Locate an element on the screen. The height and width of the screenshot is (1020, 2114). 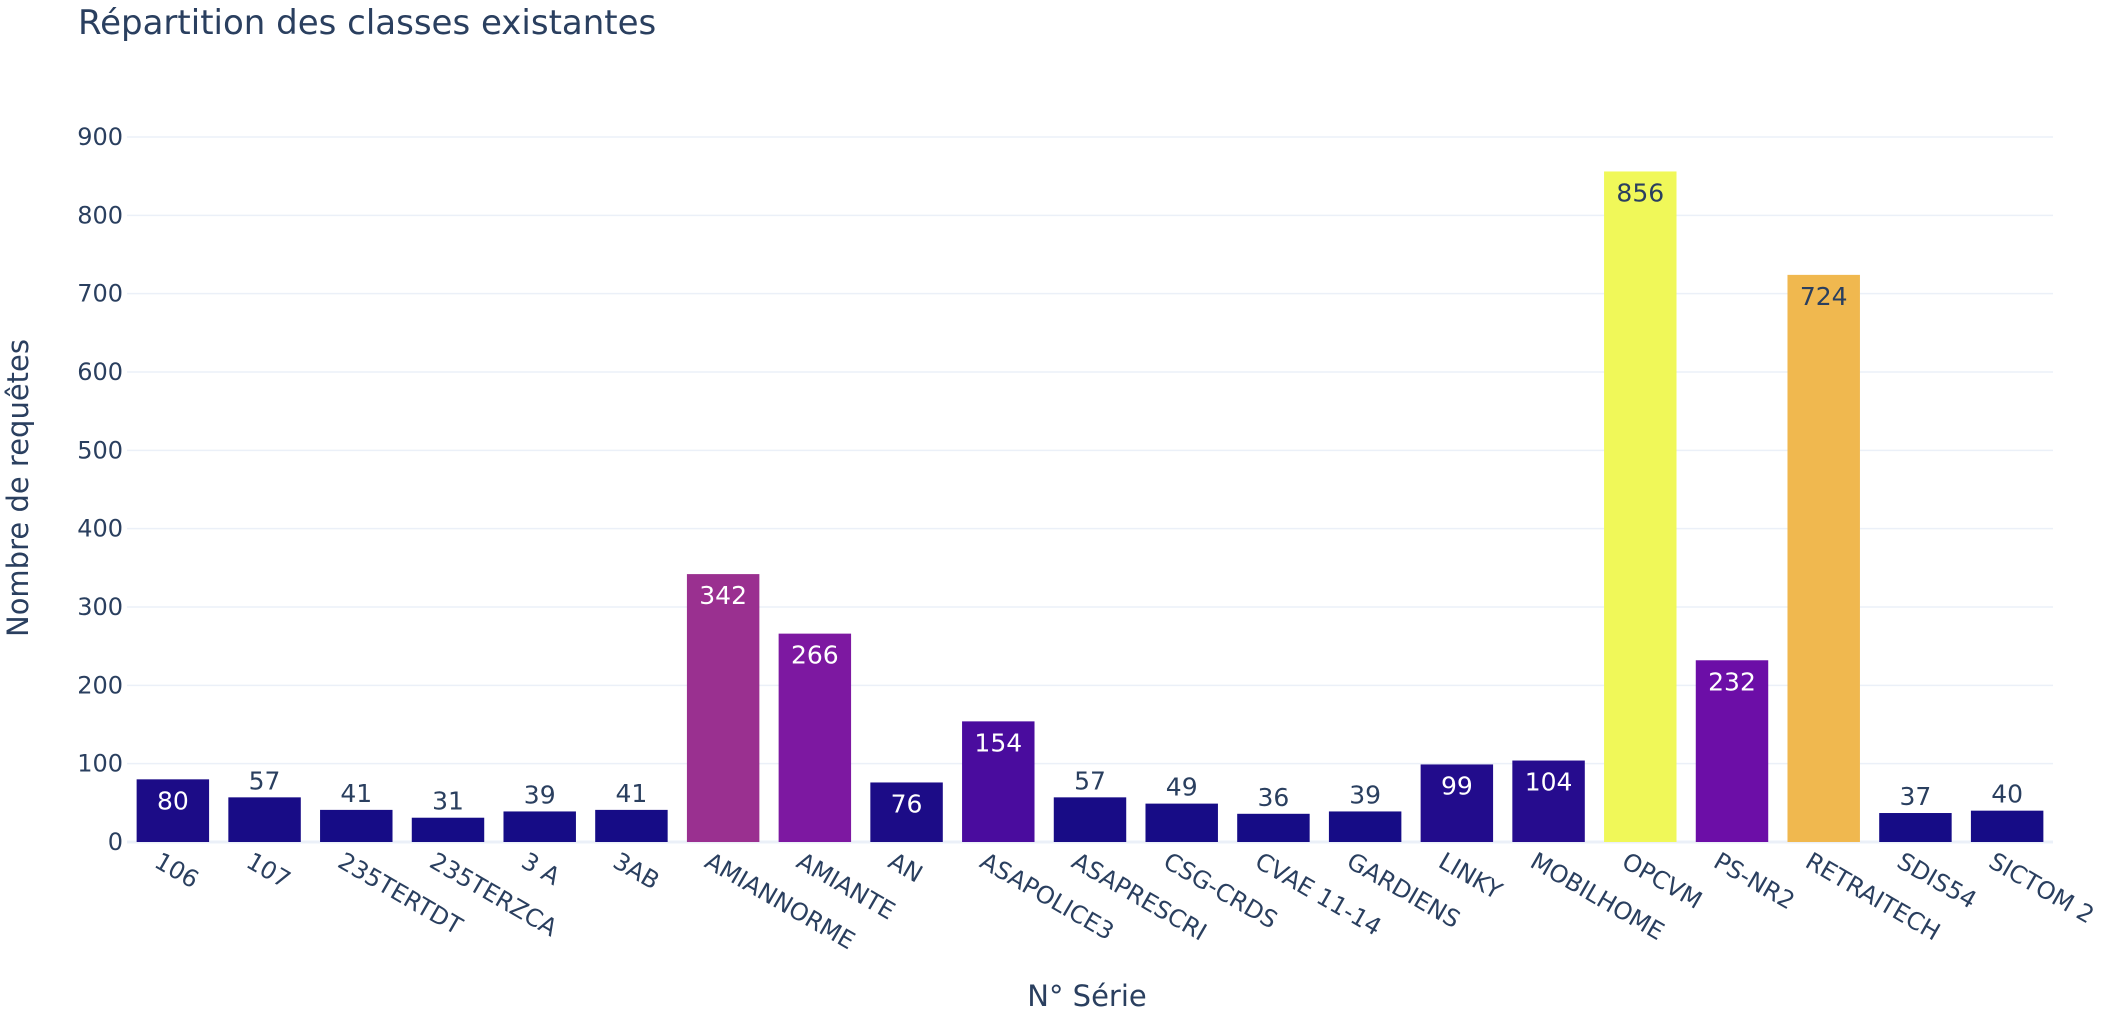
x-tick-label: 3 A is located at coordinates (541, 869).